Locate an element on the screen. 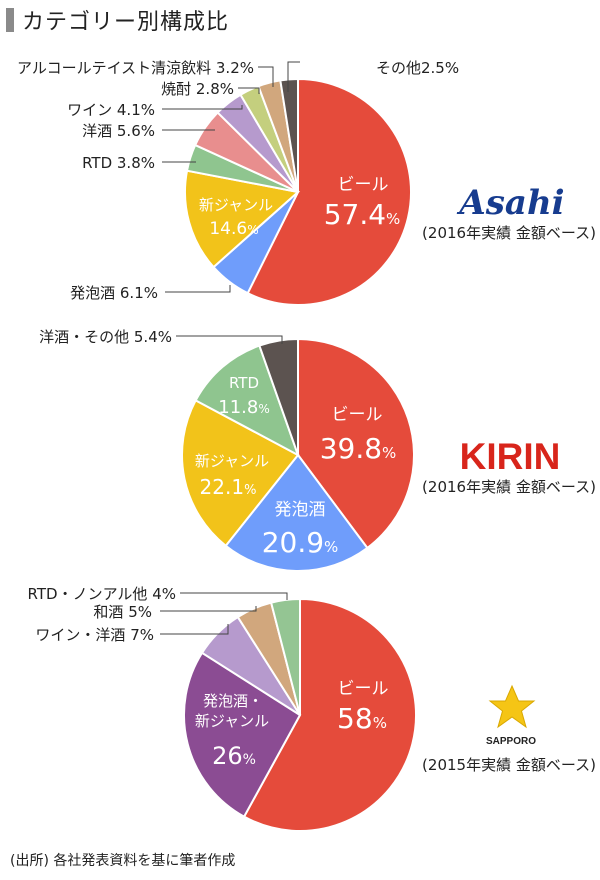  source-note: (出所) 各社発表資料を基に筆者作成 is located at coordinates (123, 861).